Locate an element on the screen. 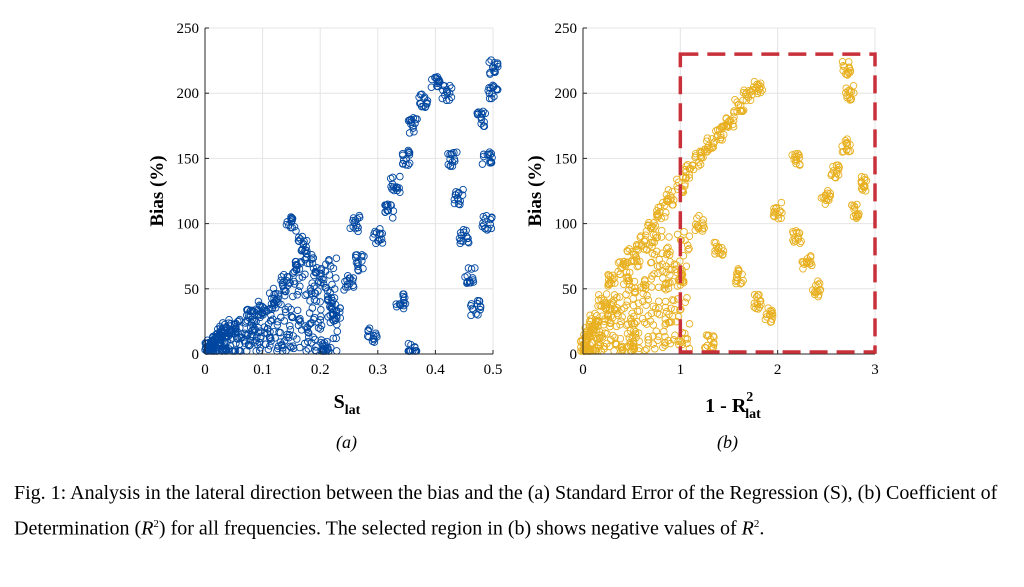 The width and height of the screenshot is (1024, 587). x-tick-label: 0.1 is located at coordinates (262, 370).